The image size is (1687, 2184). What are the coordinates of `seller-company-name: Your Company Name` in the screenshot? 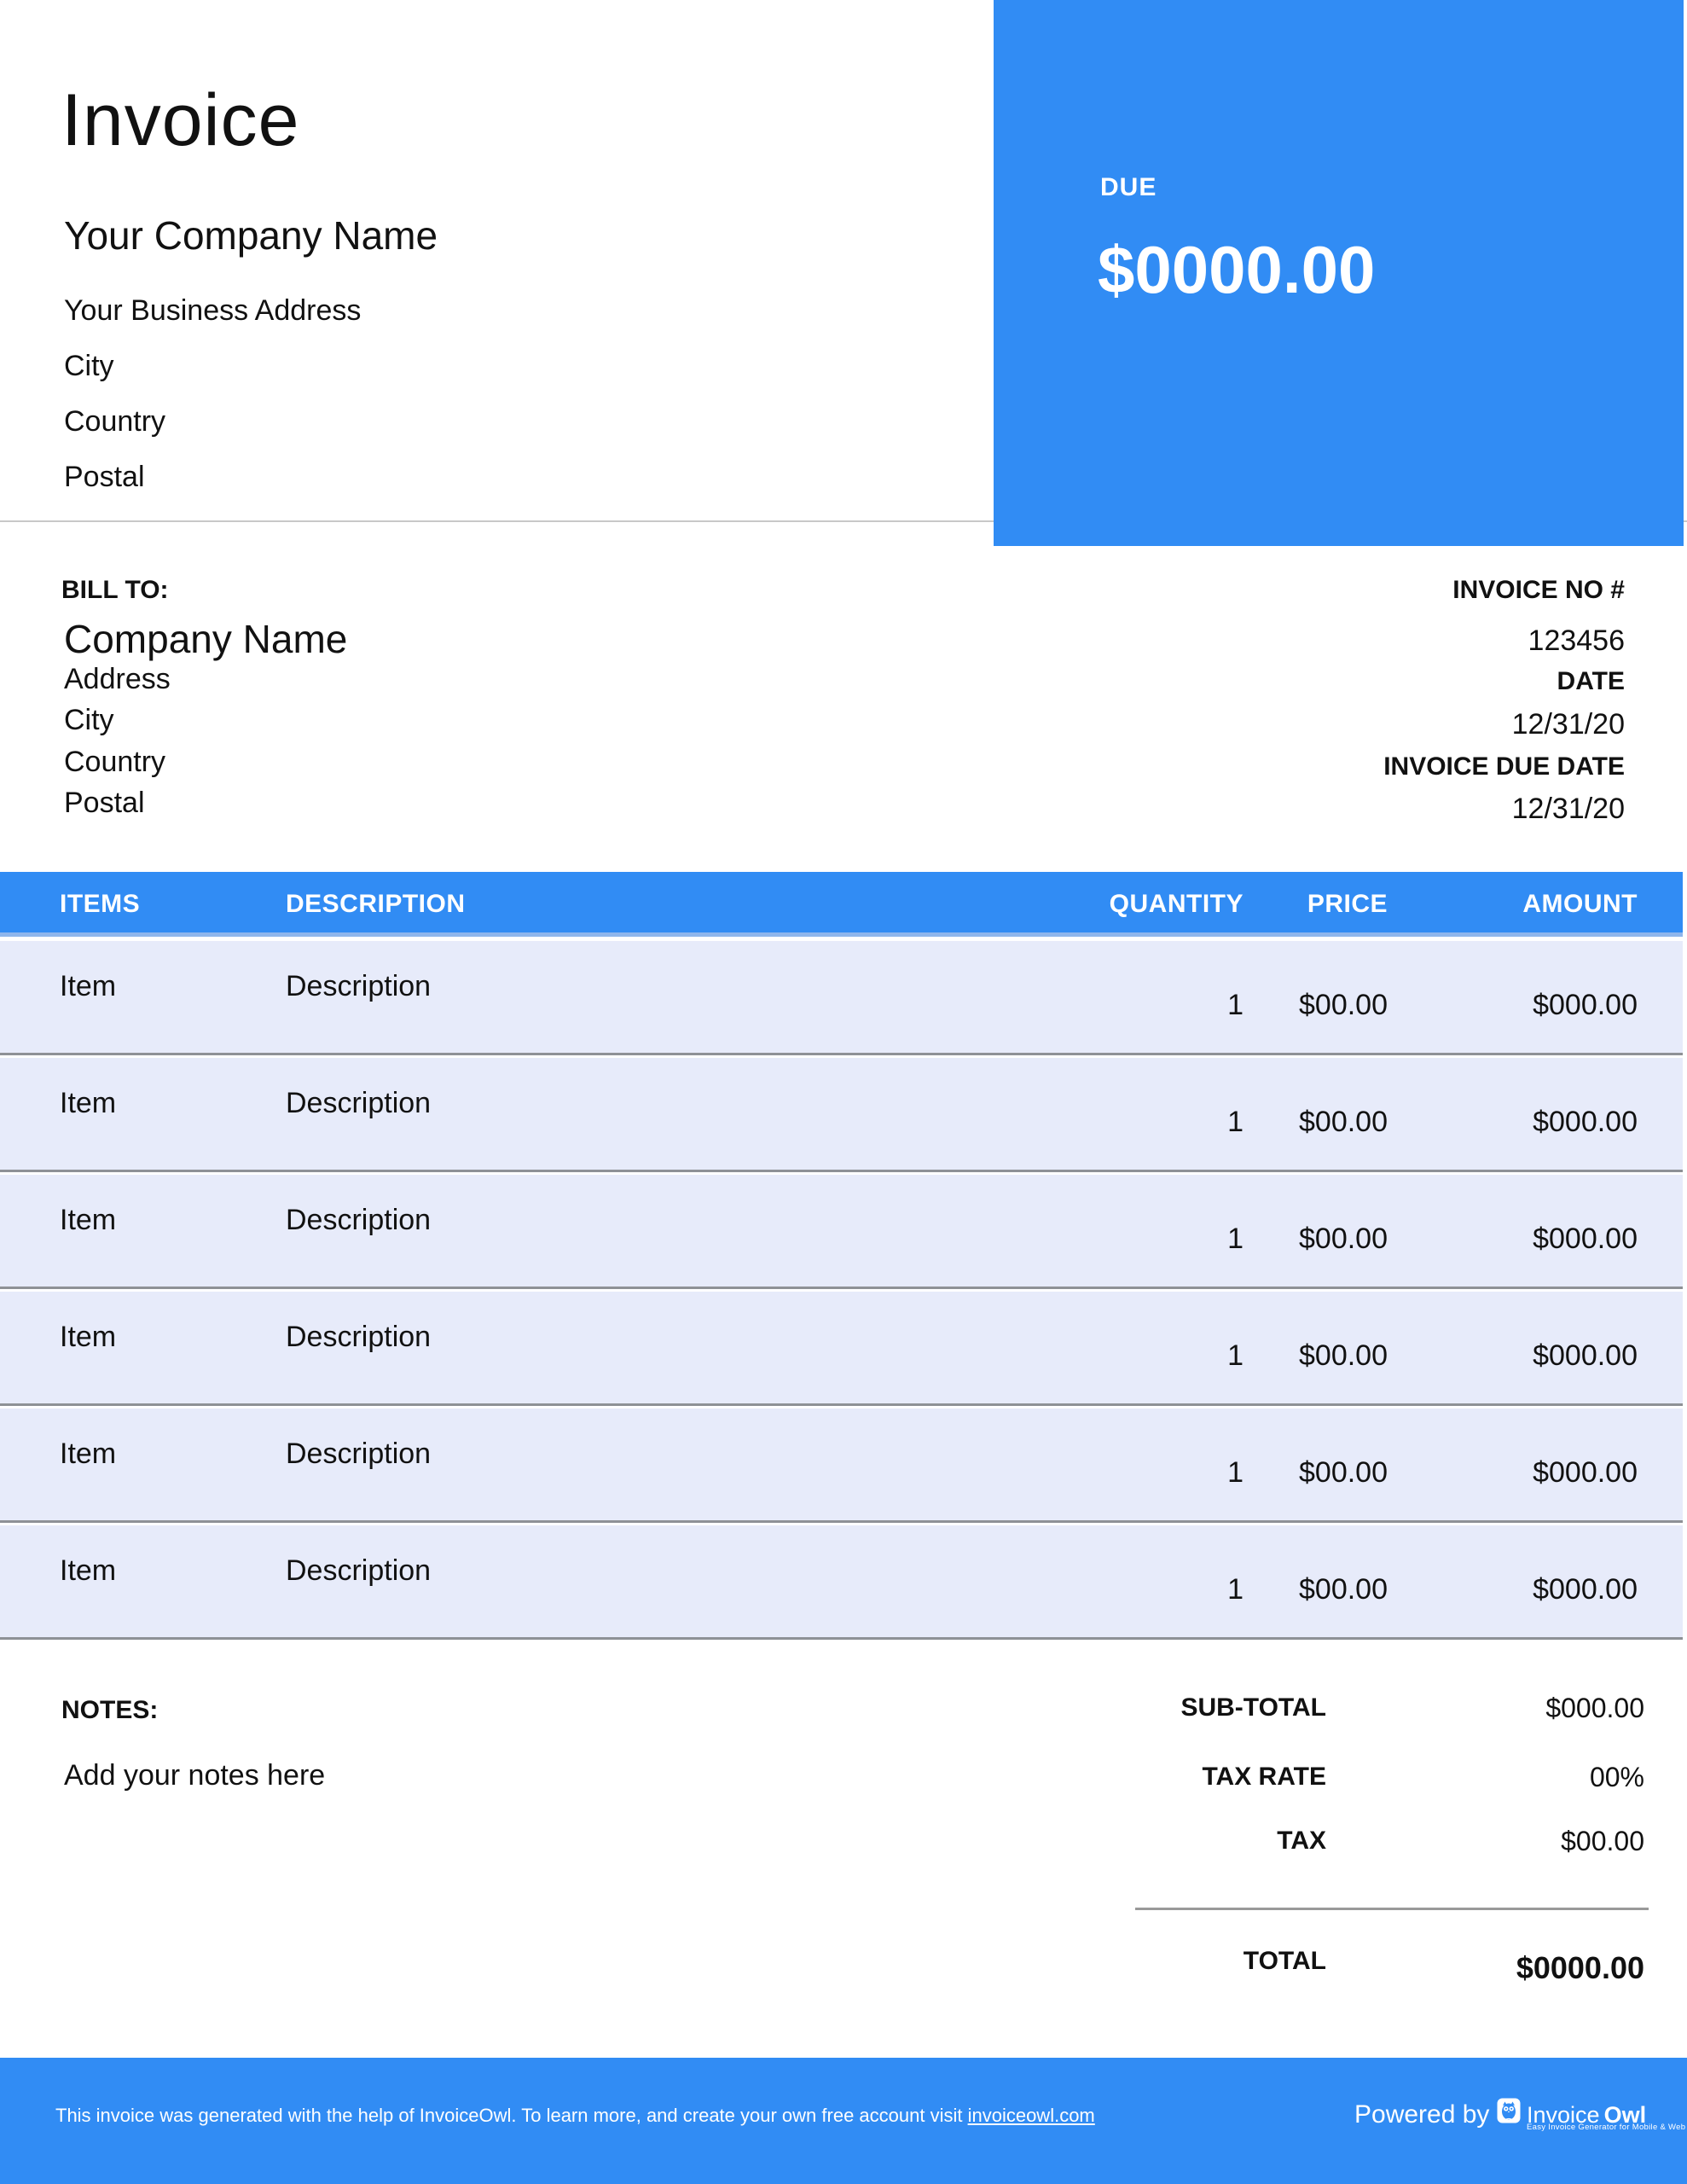 It's located at (251, 235).